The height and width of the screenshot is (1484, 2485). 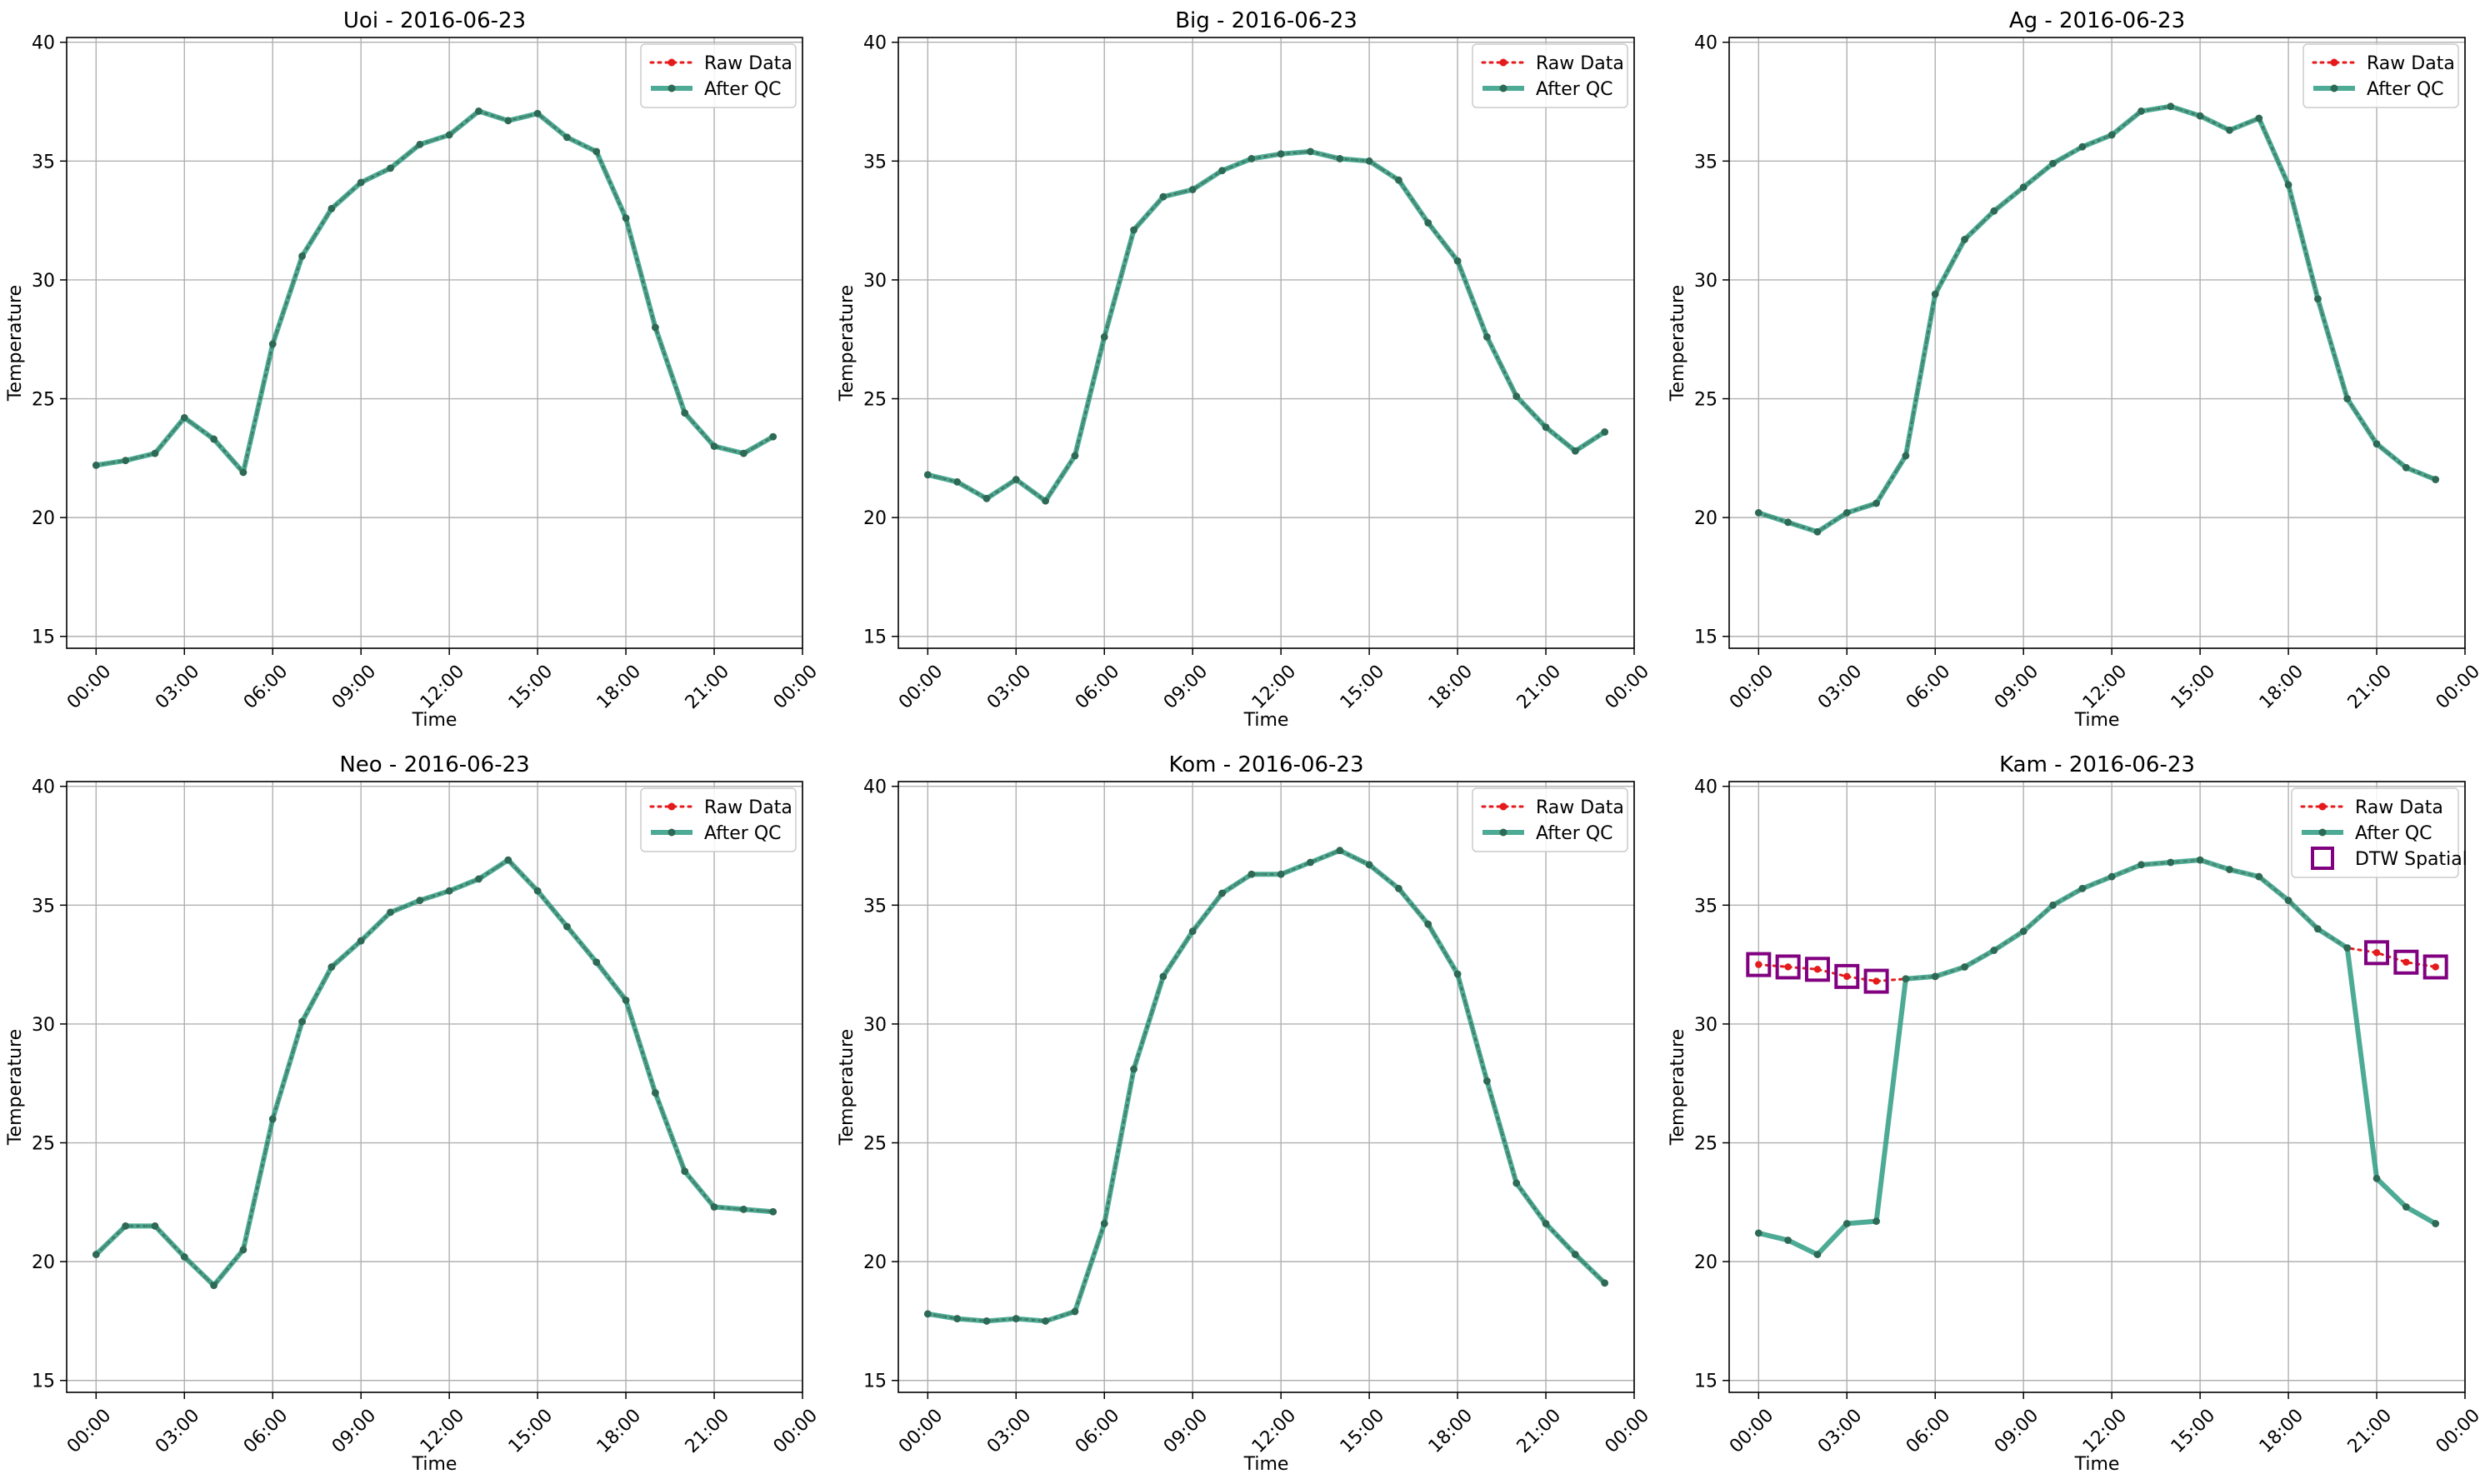 What do you see at coordinates (1706, 787) in the screenshot?
I see `y-tick-label: 40` at bounding box center [1706, 787].